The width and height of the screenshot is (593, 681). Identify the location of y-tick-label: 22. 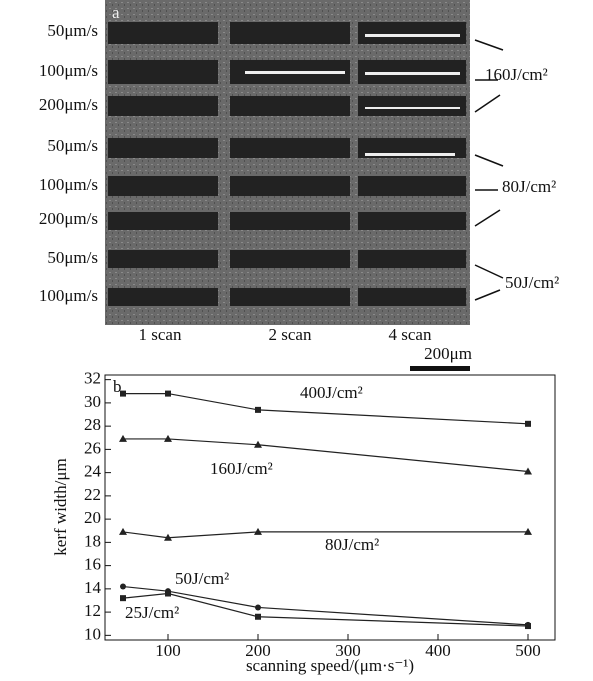
(92, 494).